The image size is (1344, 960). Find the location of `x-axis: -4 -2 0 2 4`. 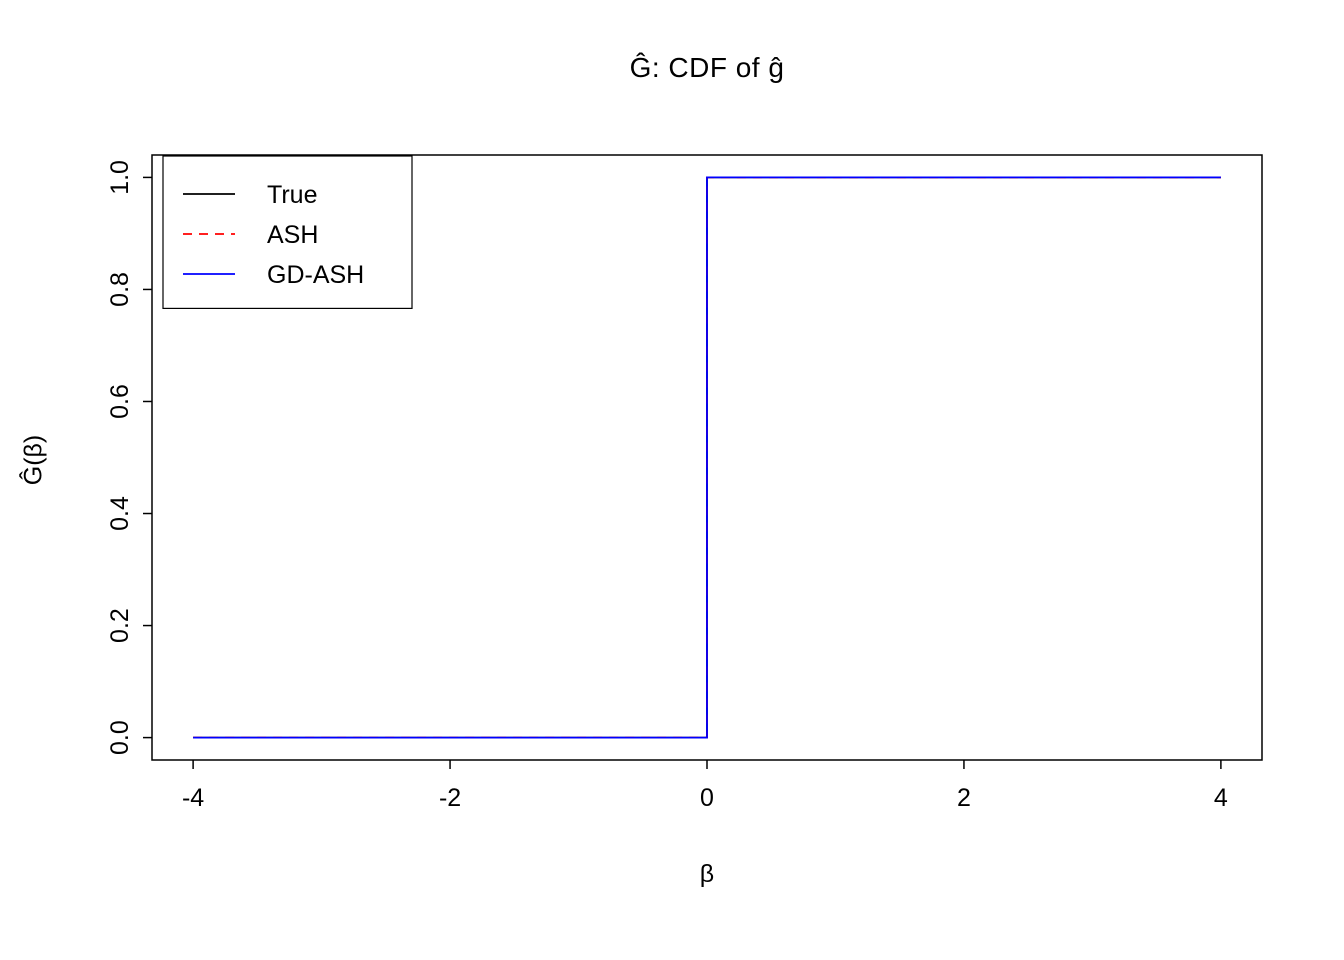

x-axis: -4 -2 0 2 4 is located at coordinates (705, 786).